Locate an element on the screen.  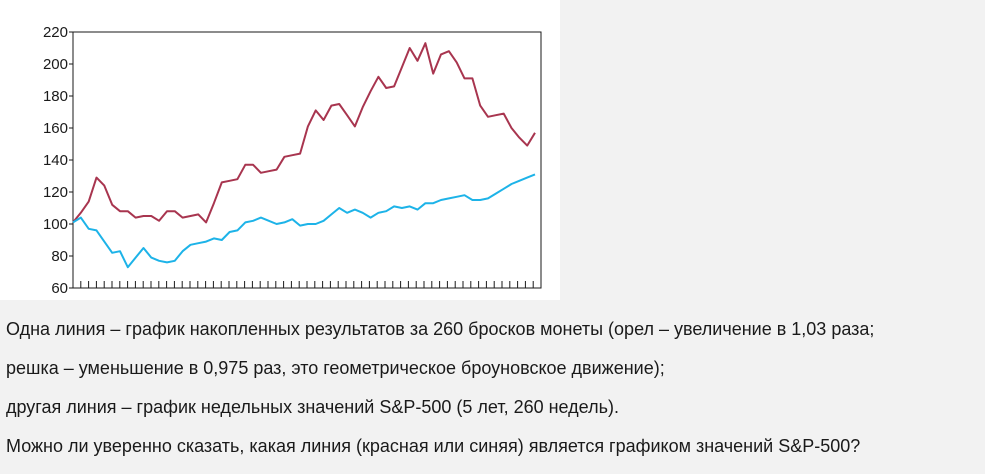
y-tick-label: 140 is located at coordinates (55, 160).